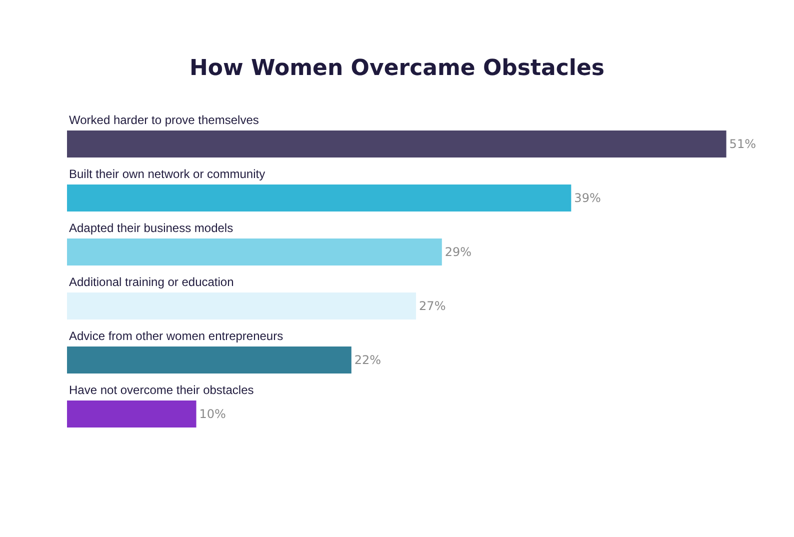 Image resolution: width=794 pixels, height=537 pixels. I want to click on data-label: 39%, so click(587, 198).